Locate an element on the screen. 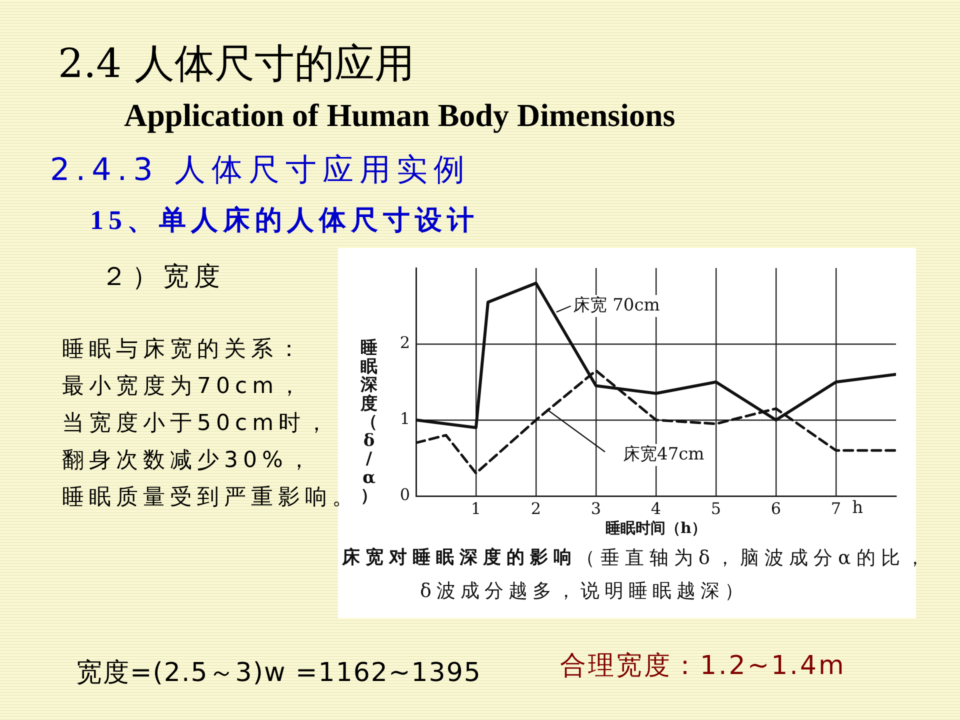 This screenshot has height=720, width=960. text: δ波成分越多，说明睡眠越深） is located at coordinates (584, 591).